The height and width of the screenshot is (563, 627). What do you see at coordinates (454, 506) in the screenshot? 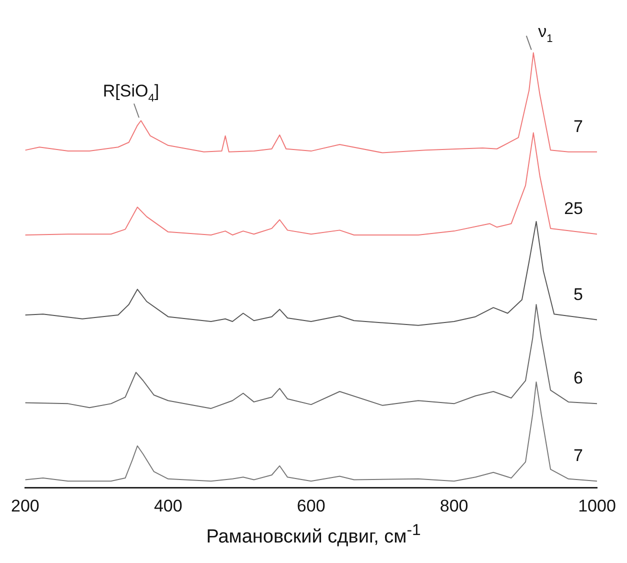
I see `x-tick-label: 800` at bounding box center [454, 506].